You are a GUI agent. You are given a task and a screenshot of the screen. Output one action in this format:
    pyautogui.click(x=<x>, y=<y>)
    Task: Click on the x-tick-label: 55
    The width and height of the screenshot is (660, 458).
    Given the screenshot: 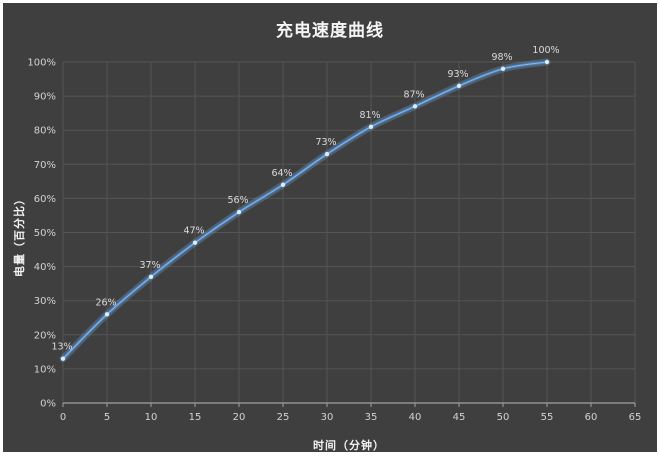 What is the action you would take?
    pyautogui.click(x=547, y=417)
    